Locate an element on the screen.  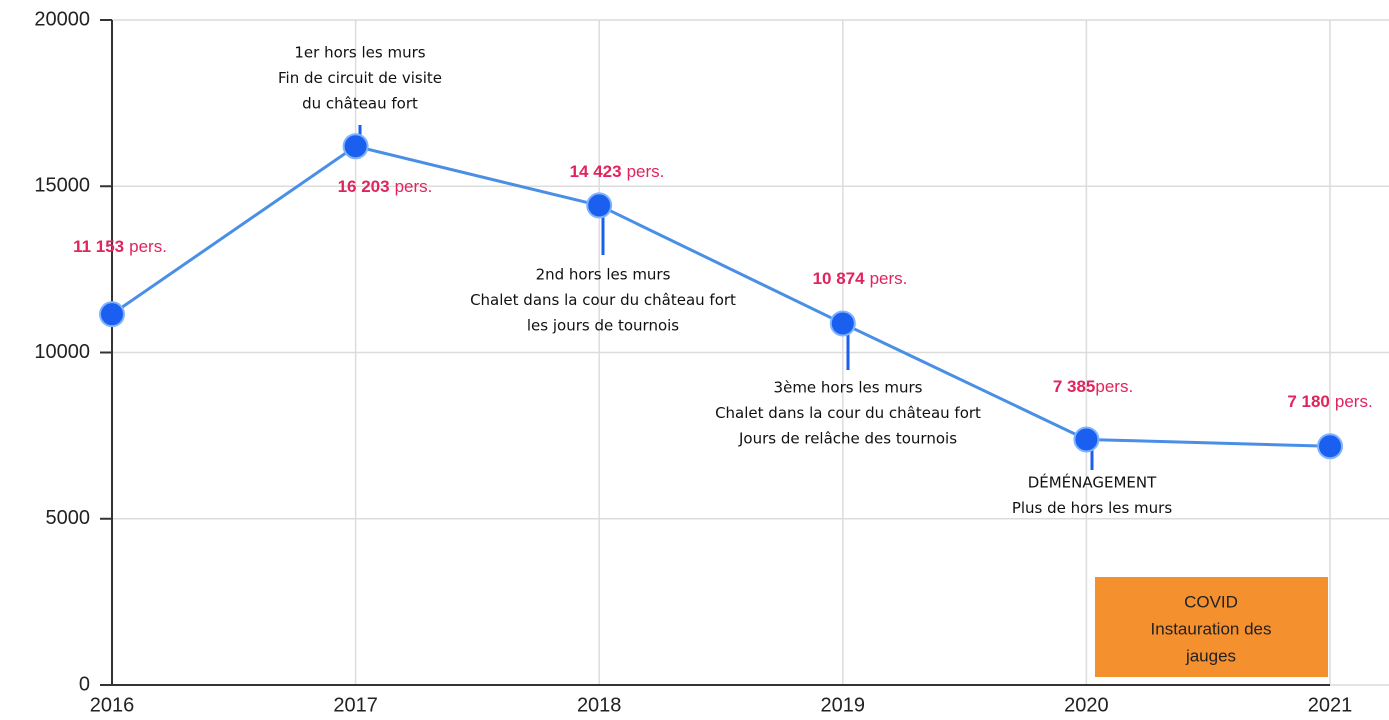
annotation: du château fort is located at coordinates (360, 104).